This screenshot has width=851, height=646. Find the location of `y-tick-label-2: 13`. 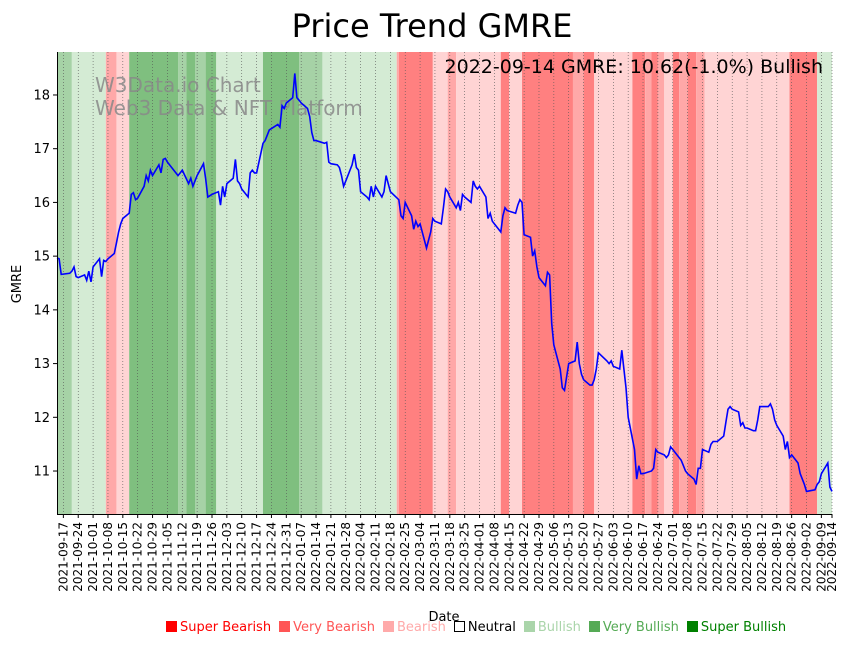

y-tick-label-2: 13 is located at coordinates (41, 364).